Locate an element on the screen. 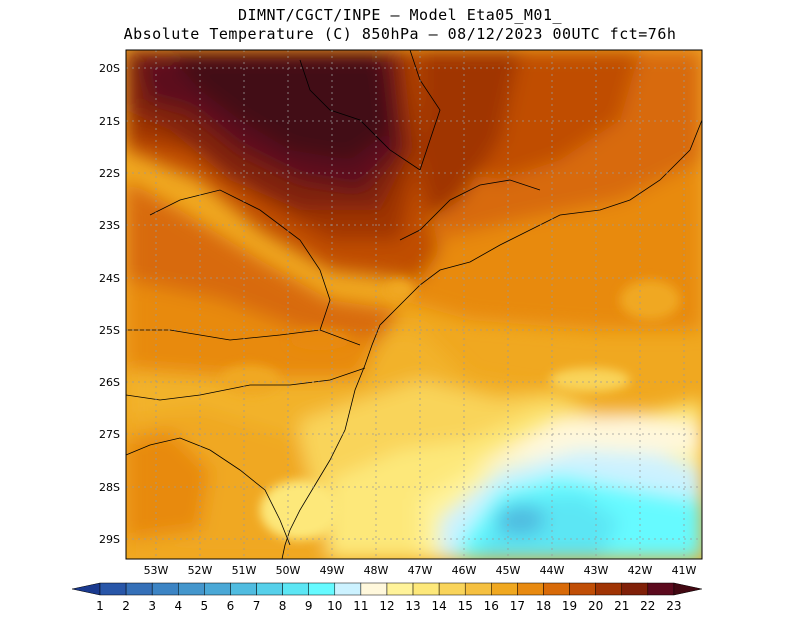 The image size is (800, 618). lon-label: 44W is located at coordinates (552, 570).